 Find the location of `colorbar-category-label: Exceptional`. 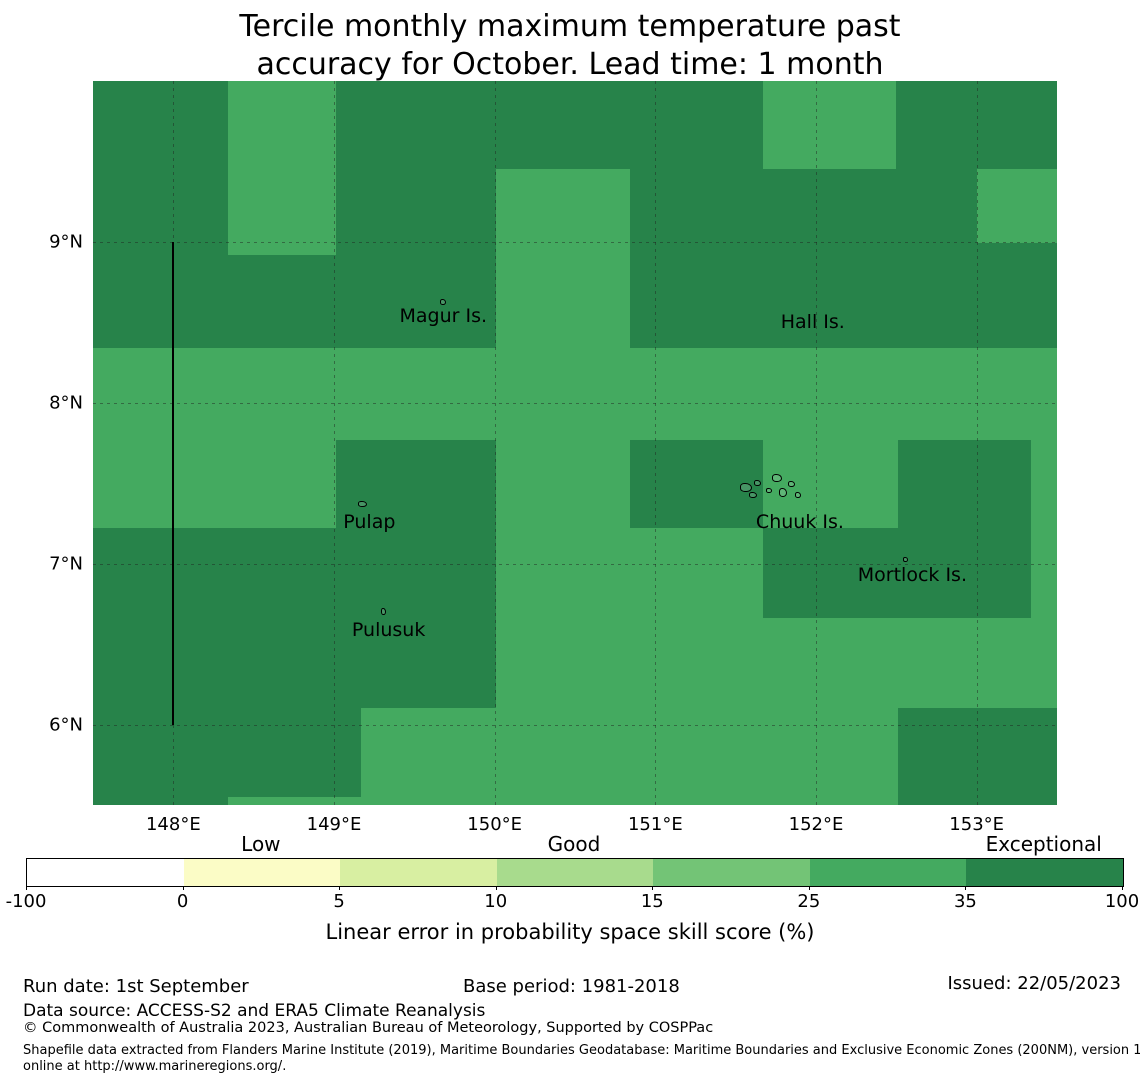

colorbar-category-label: Exceptional is located at coordinates (1043, 844).